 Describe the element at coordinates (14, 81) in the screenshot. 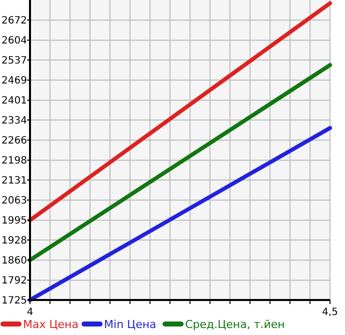

I see `y-tick-label: 2469` at that location.